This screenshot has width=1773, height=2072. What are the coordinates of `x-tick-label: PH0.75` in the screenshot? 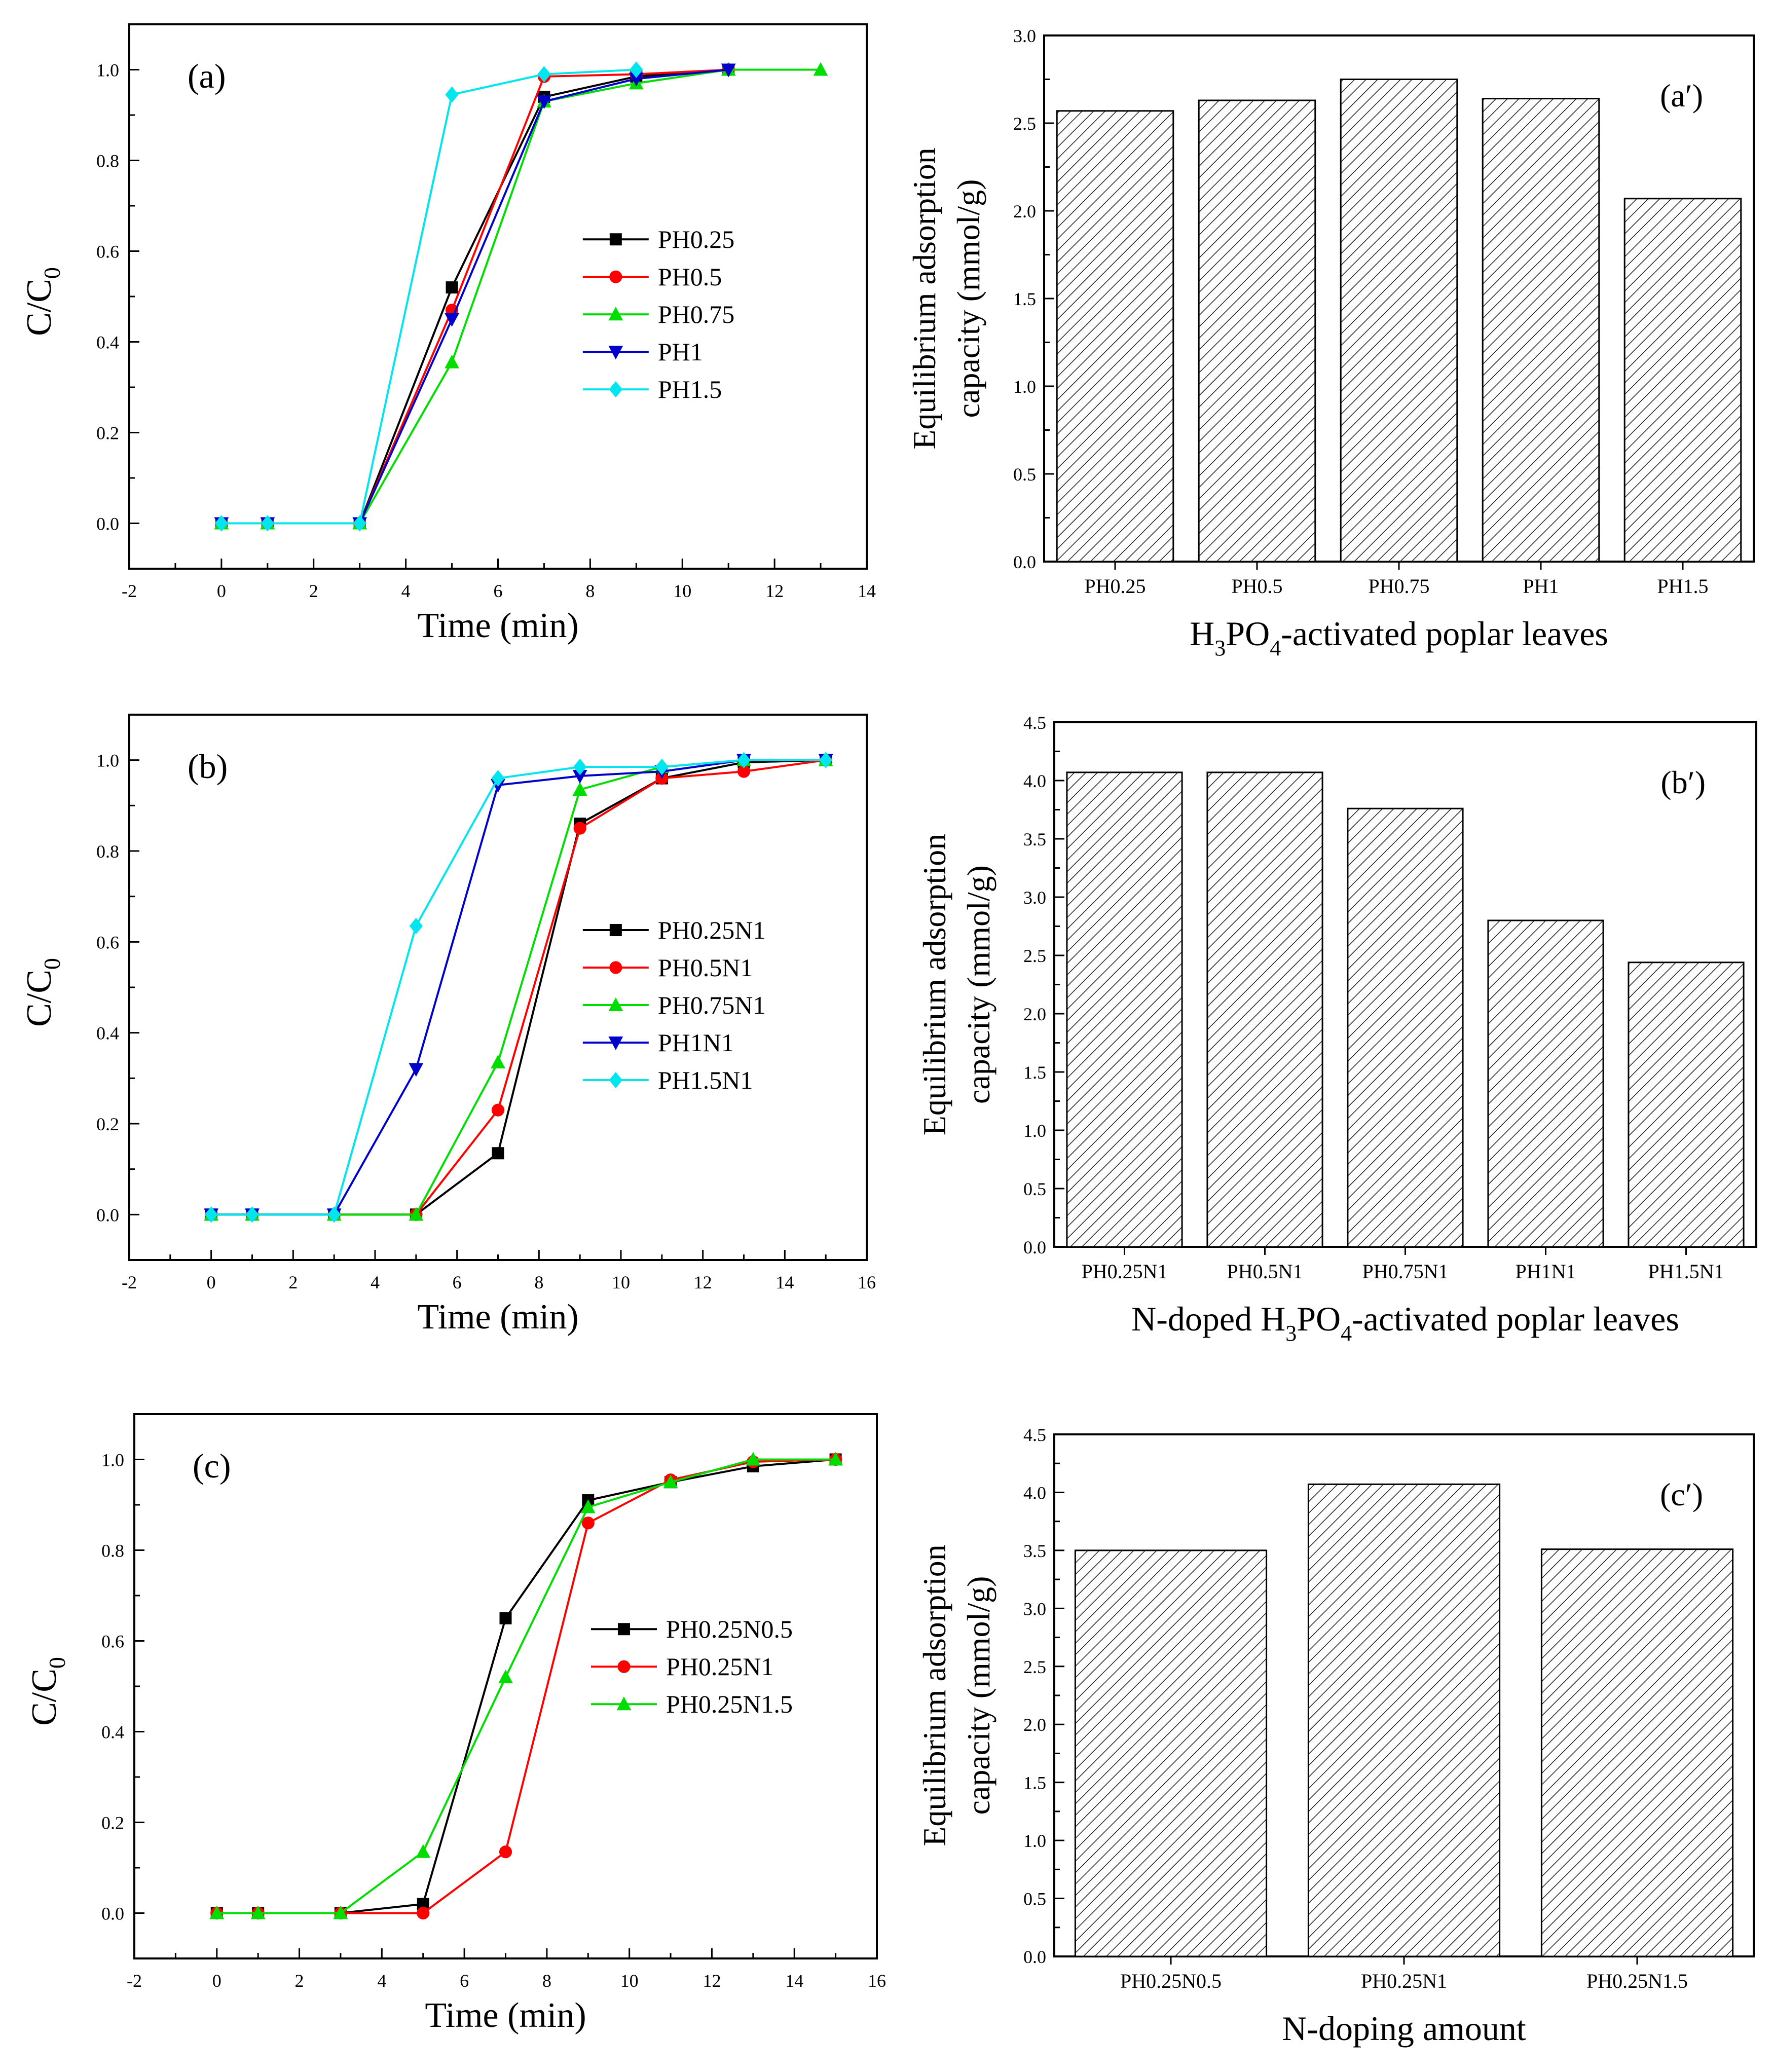 It's located at (1399, 587).